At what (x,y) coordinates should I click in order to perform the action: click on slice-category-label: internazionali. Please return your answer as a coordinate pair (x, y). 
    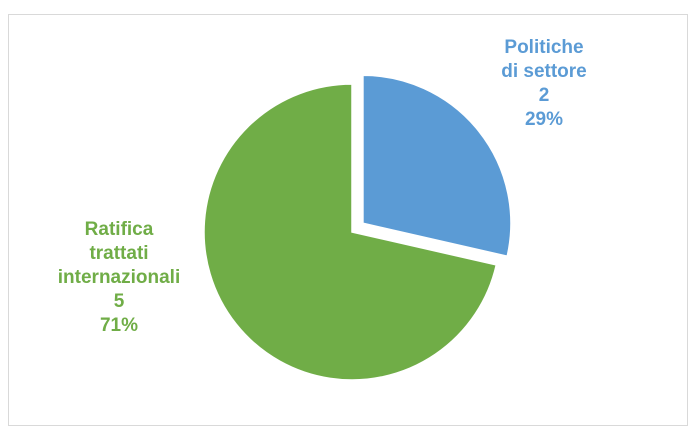
    Looking at the image, I should click on (119, 277).